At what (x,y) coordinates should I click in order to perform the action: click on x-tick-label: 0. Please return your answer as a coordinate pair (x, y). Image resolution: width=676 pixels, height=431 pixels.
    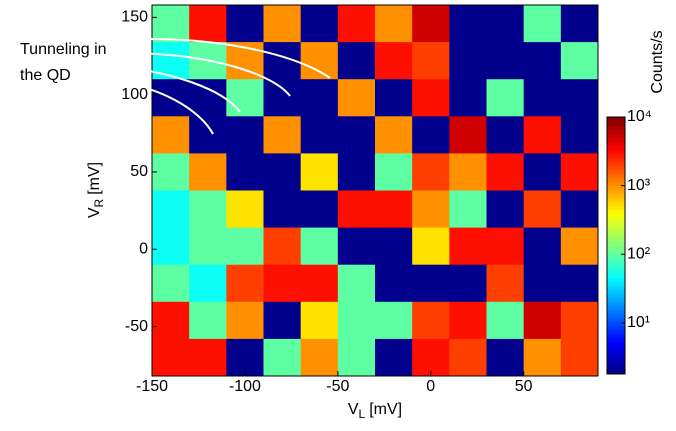
    Looking at the image, I should click on (430, 386).